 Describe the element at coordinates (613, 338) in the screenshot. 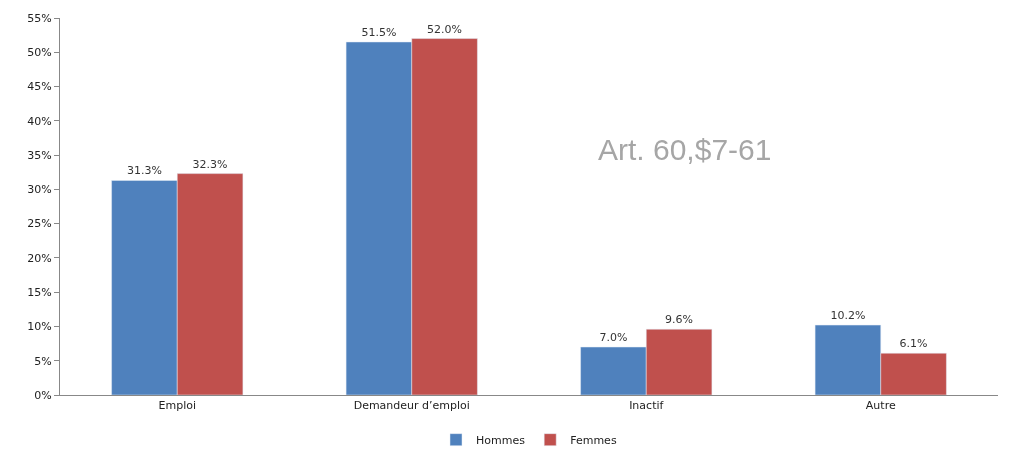

I see `data-label: 7.0%` at that location.